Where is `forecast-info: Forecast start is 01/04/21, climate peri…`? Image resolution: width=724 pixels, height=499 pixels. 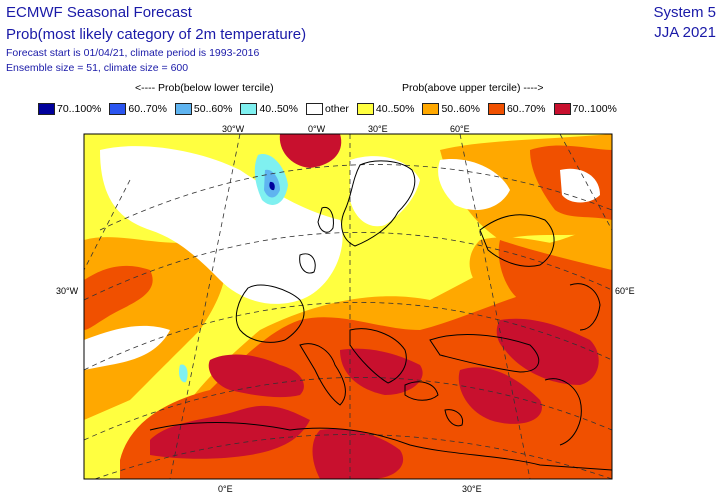
forecast-info: Forecast start is 01/04/21, climate peri… is located at coordinates (133, 53).